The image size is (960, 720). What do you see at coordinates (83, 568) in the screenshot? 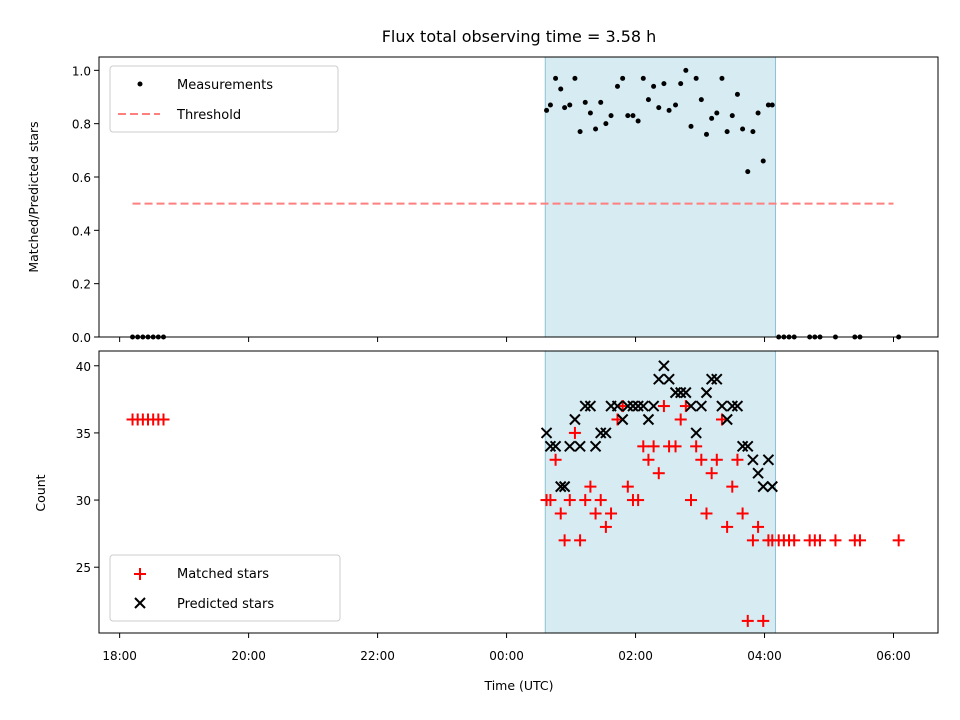
I see `bottom-y-tick-label: 25` at bounding box center [83, 568].